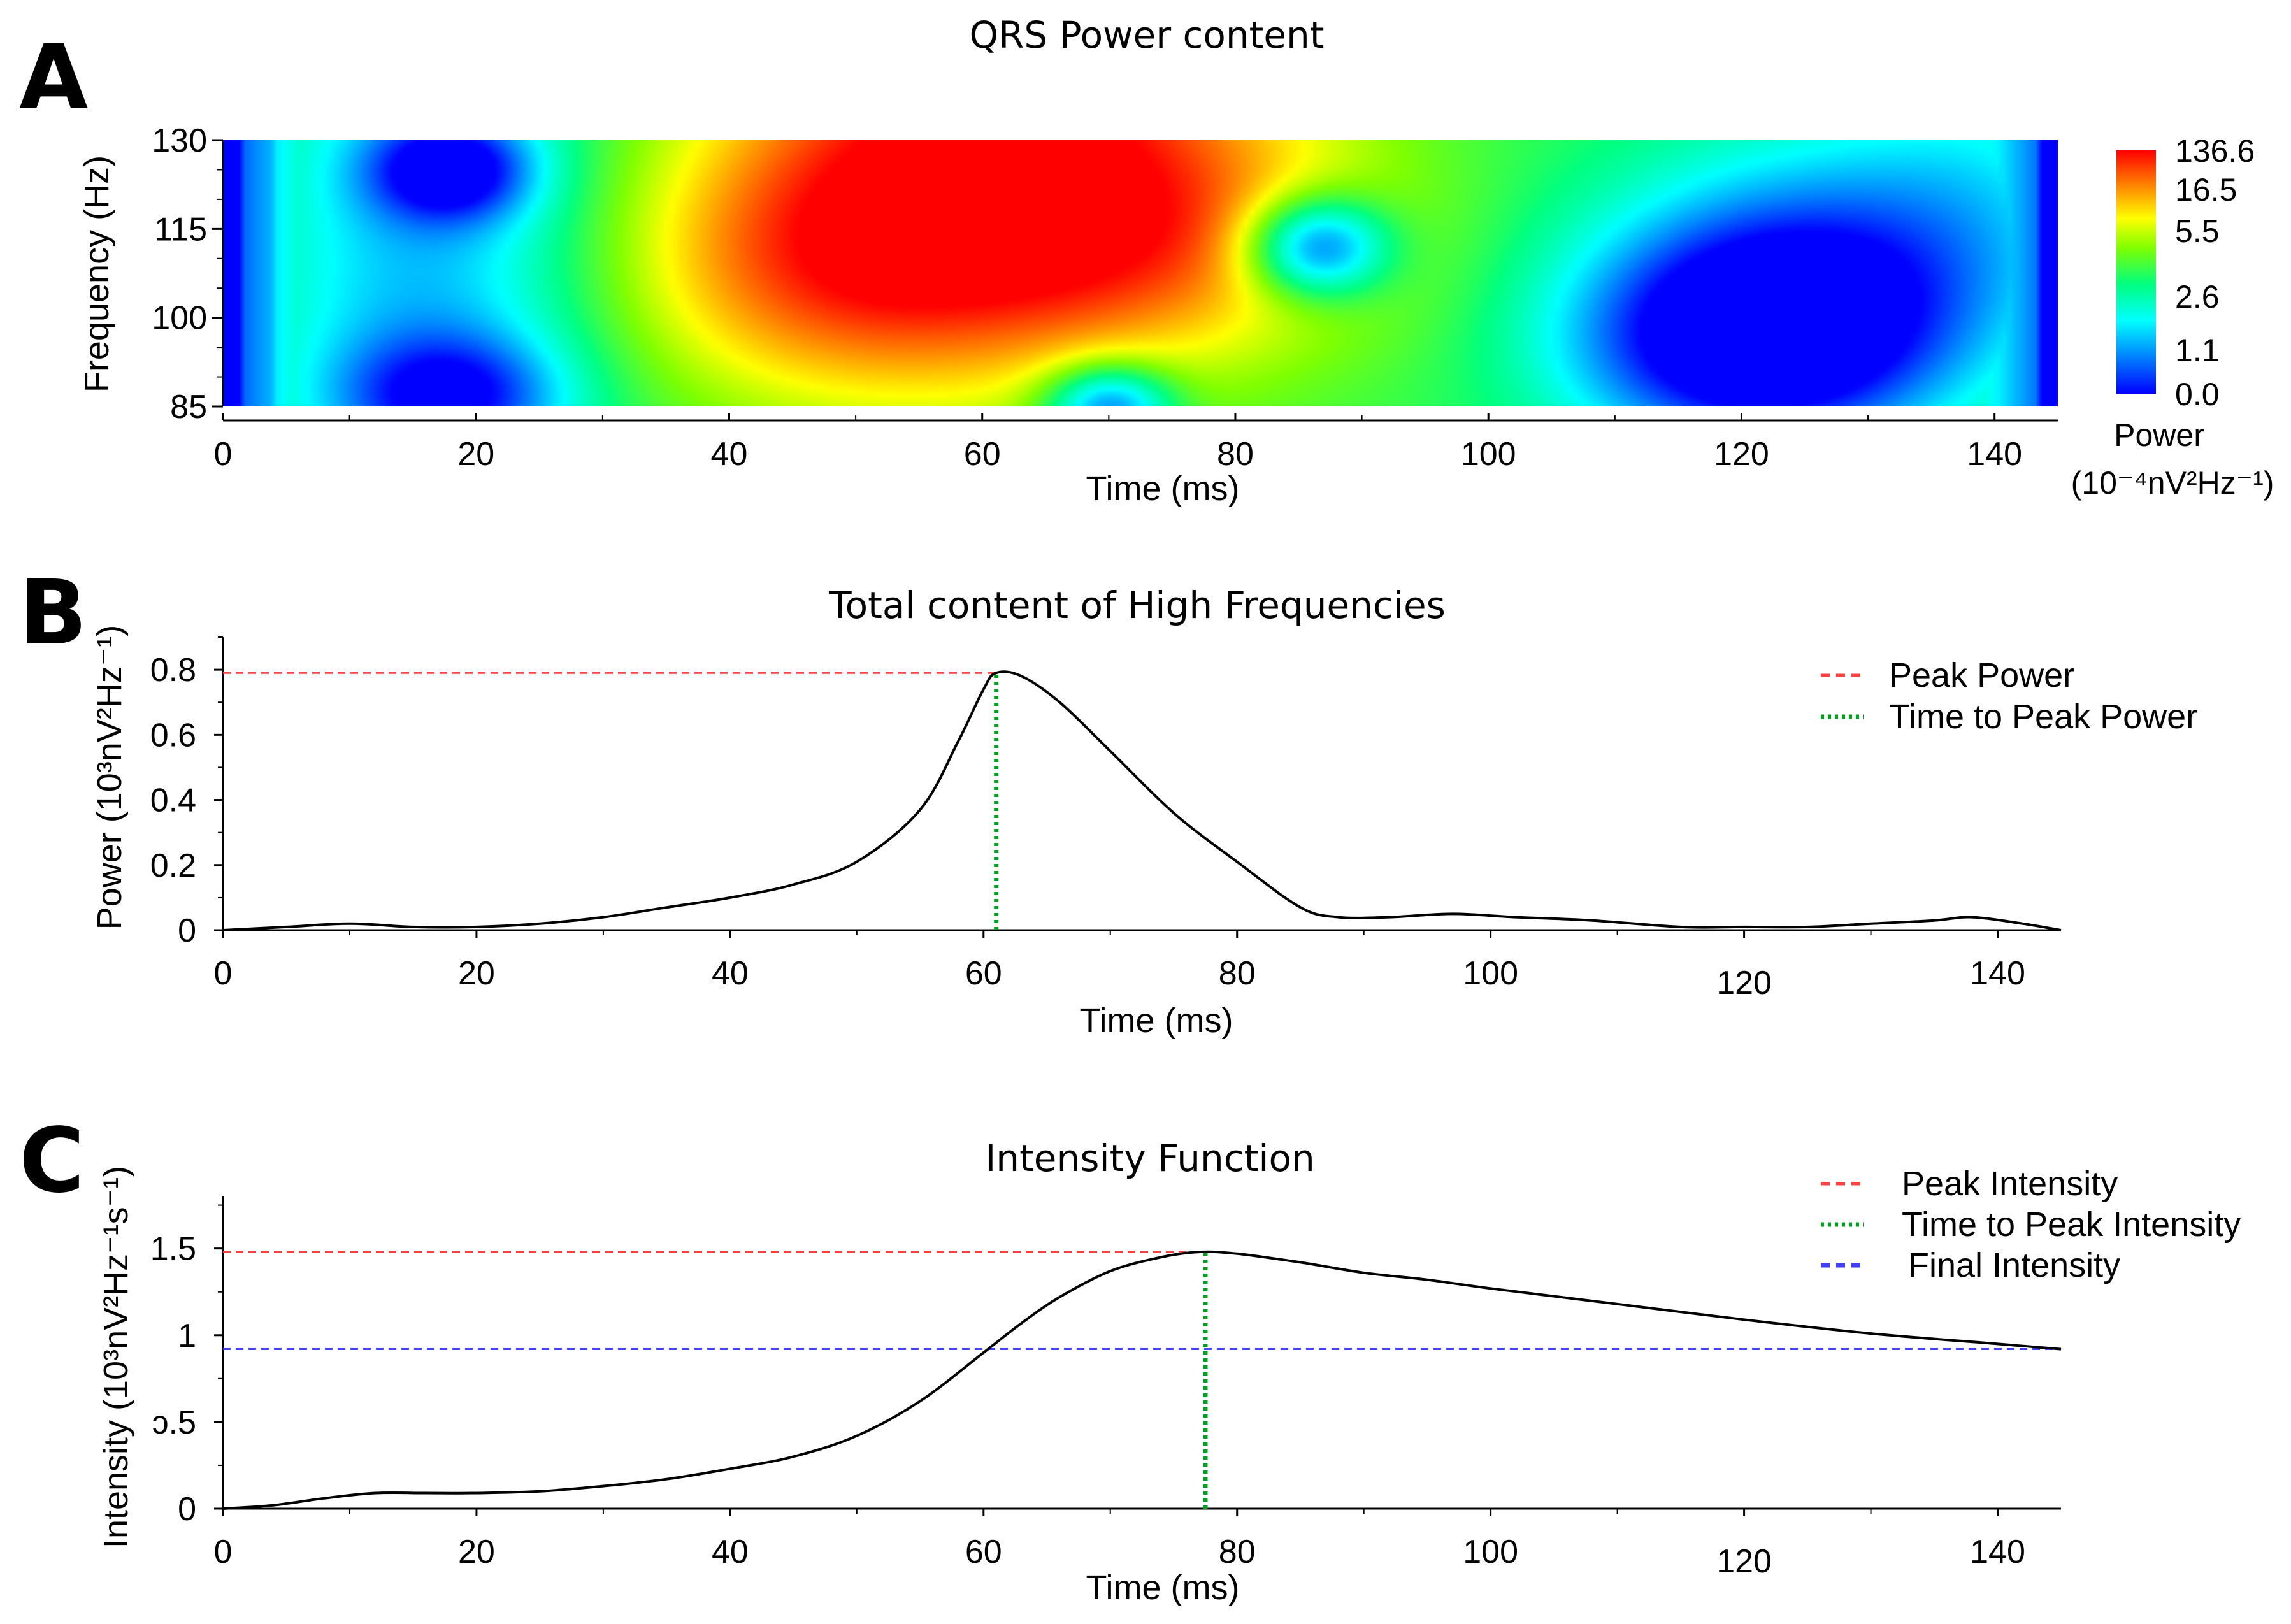  Describe the element at coordinates (1237, 1552) in the screenshot. I see `panel-c-x-tick-label: 80` at that location.